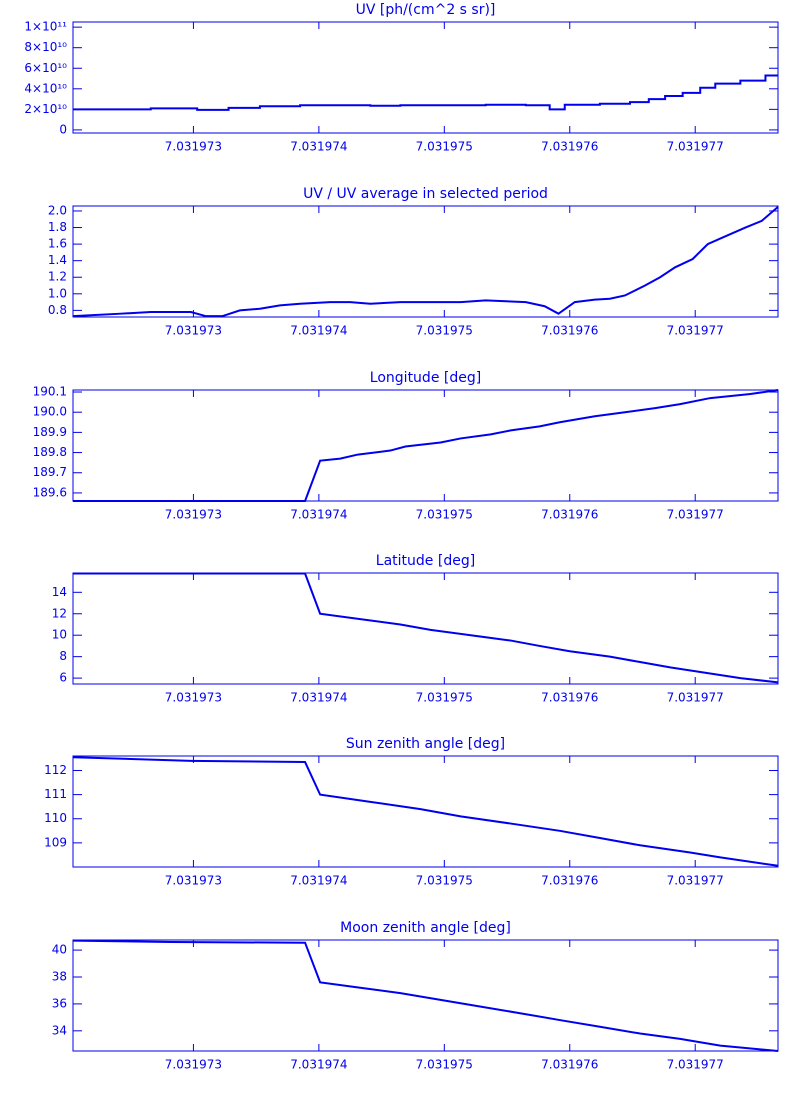  What do you see at coordinates (59, 635) in the screenshot?
I see `y-tick-label: 10` at bounding box center [59, 635].